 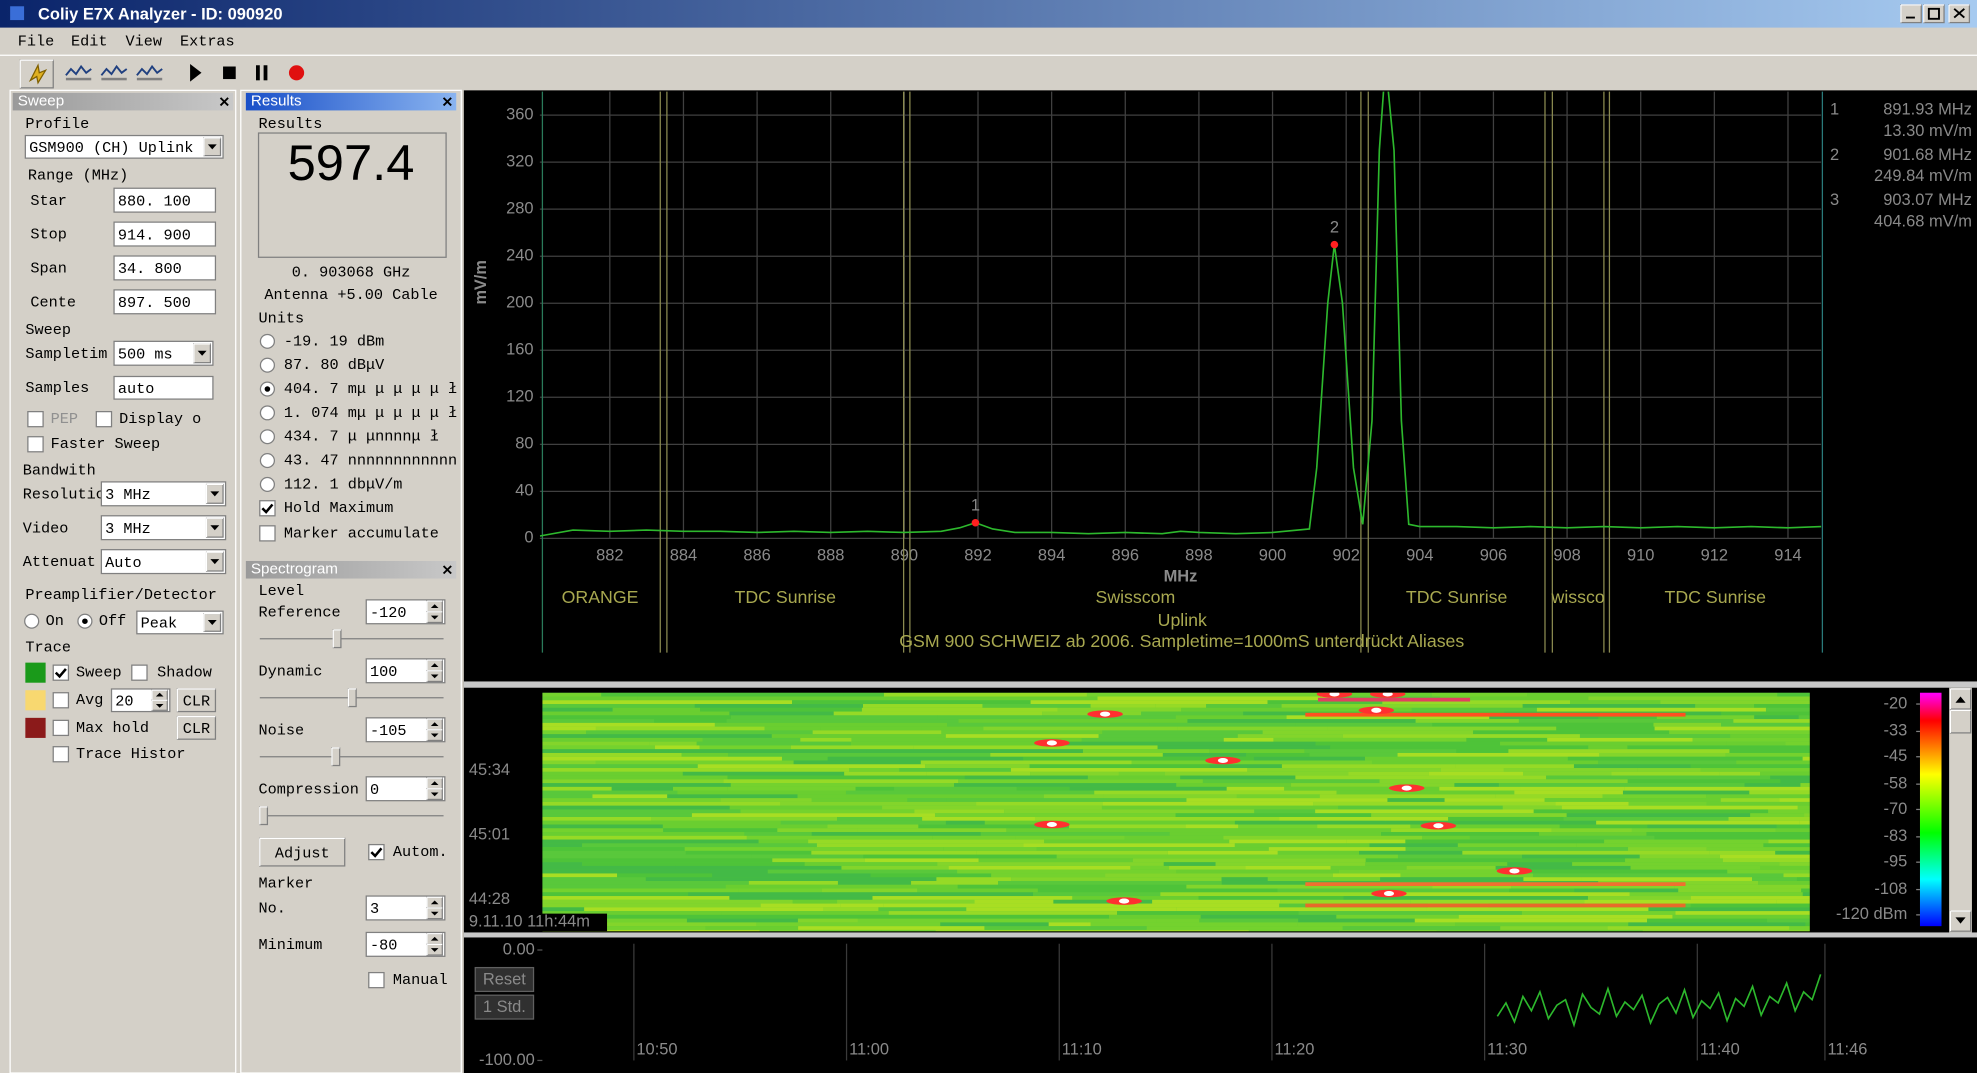 What do you see at coordinates (1896, 731) in the screenshot?
I see `colorbar-label: -33` at bounding box center [1896, 731].